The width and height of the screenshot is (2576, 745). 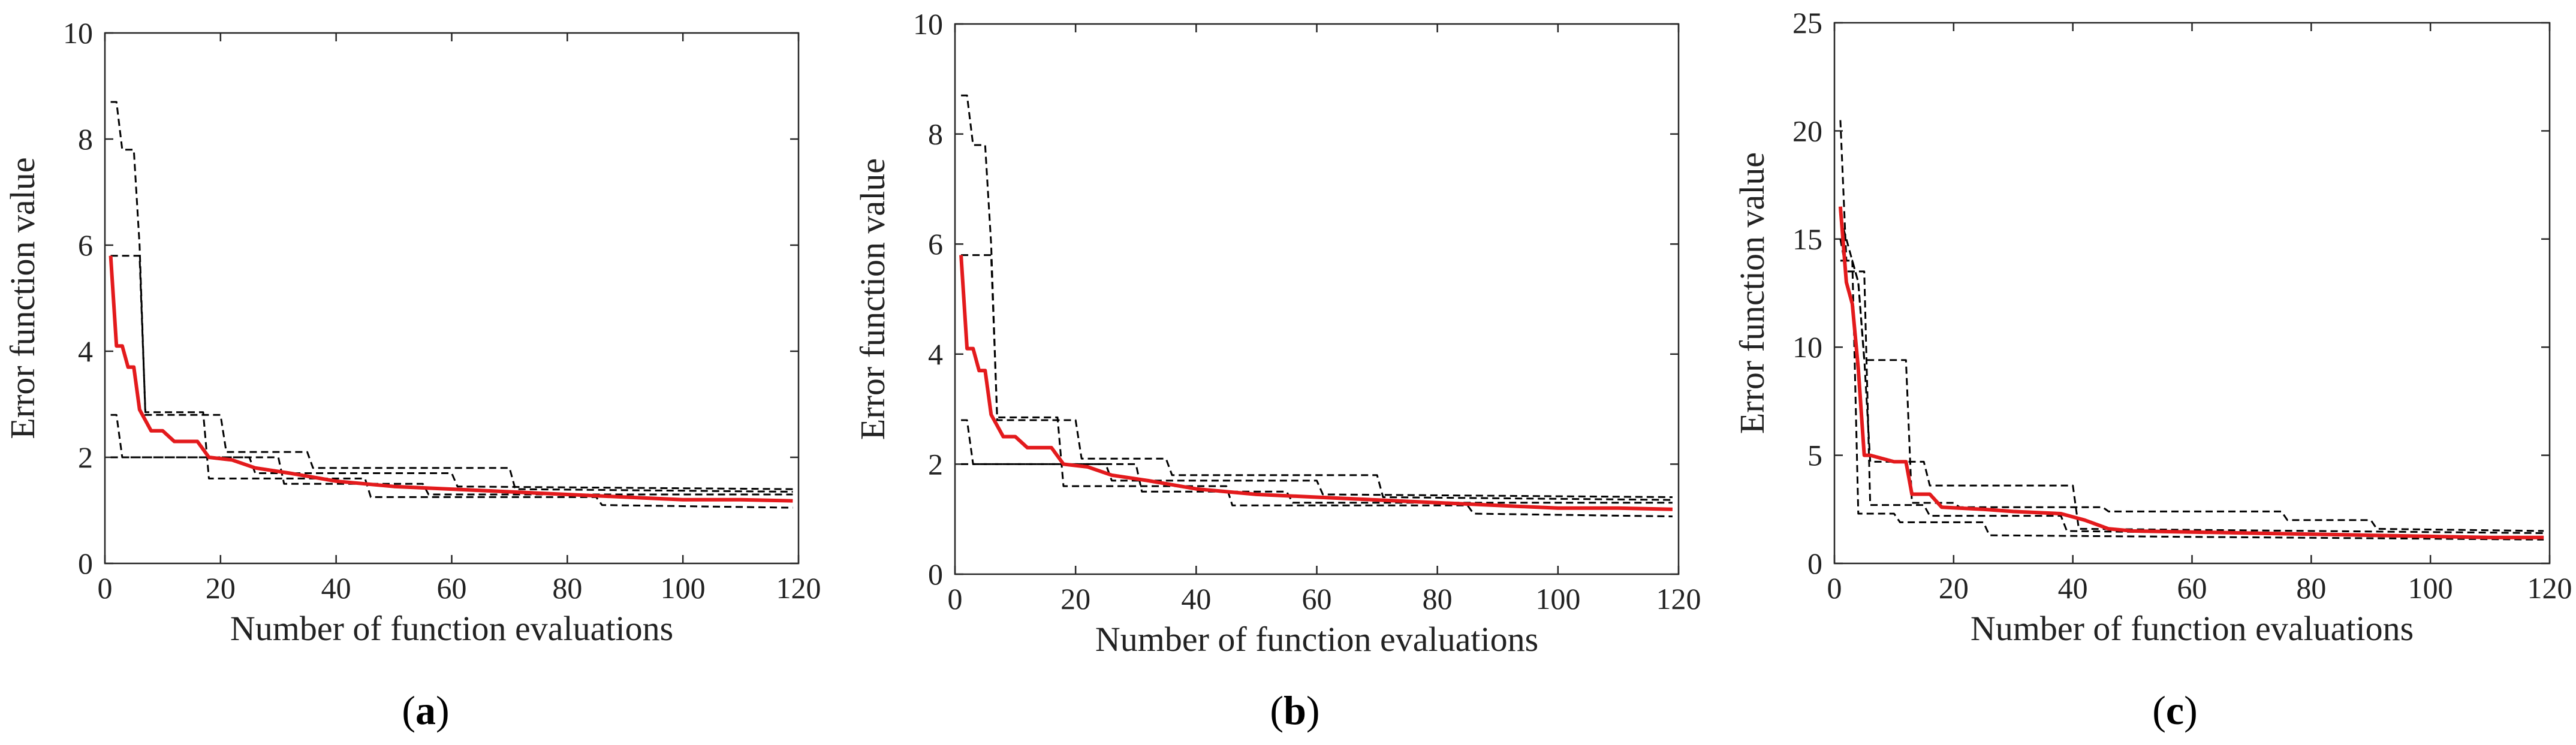 I want to click on y-tick-label: 5, so click(x=1814, y=456).